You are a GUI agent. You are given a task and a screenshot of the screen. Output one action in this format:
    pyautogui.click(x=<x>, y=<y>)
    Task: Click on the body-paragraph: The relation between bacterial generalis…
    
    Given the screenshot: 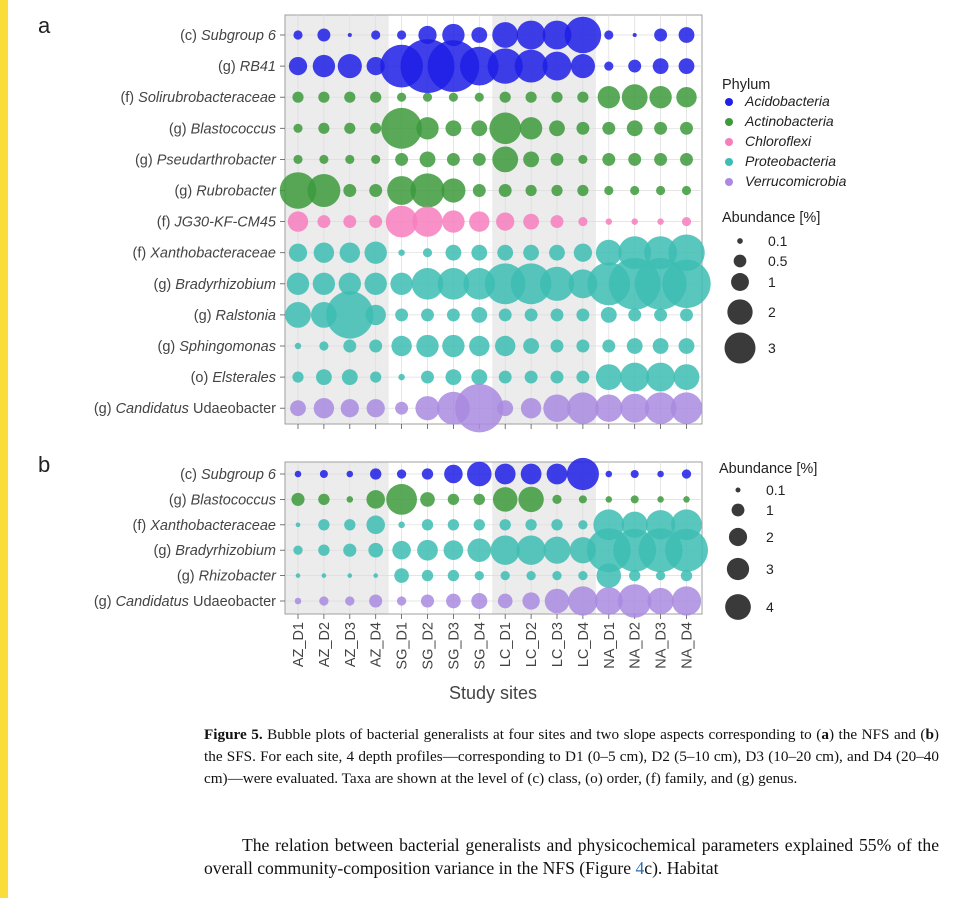 What is the action you would take?
    pyautogui.click(x=571, y=857)
    